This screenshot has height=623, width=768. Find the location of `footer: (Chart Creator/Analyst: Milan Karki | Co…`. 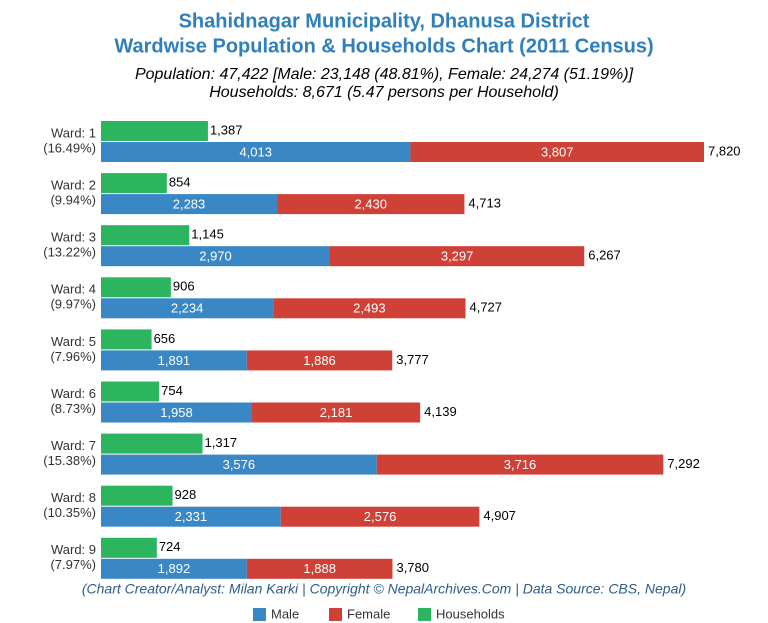

footer: (Chart Creator/Analyst: Milan Karki | Co… is located at coordinates (384, 589).